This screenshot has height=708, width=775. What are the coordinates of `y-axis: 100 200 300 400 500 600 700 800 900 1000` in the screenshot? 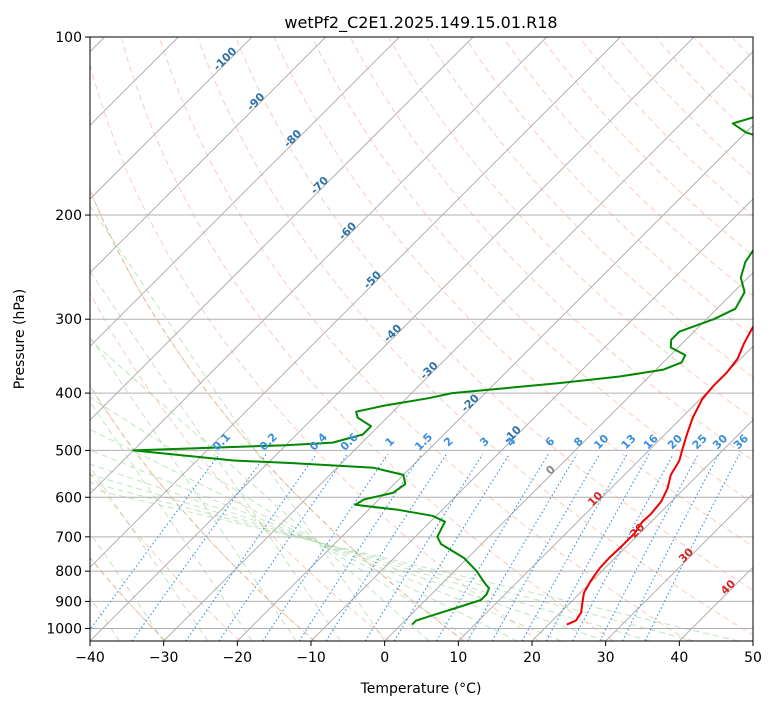 It's located at (68, 333).